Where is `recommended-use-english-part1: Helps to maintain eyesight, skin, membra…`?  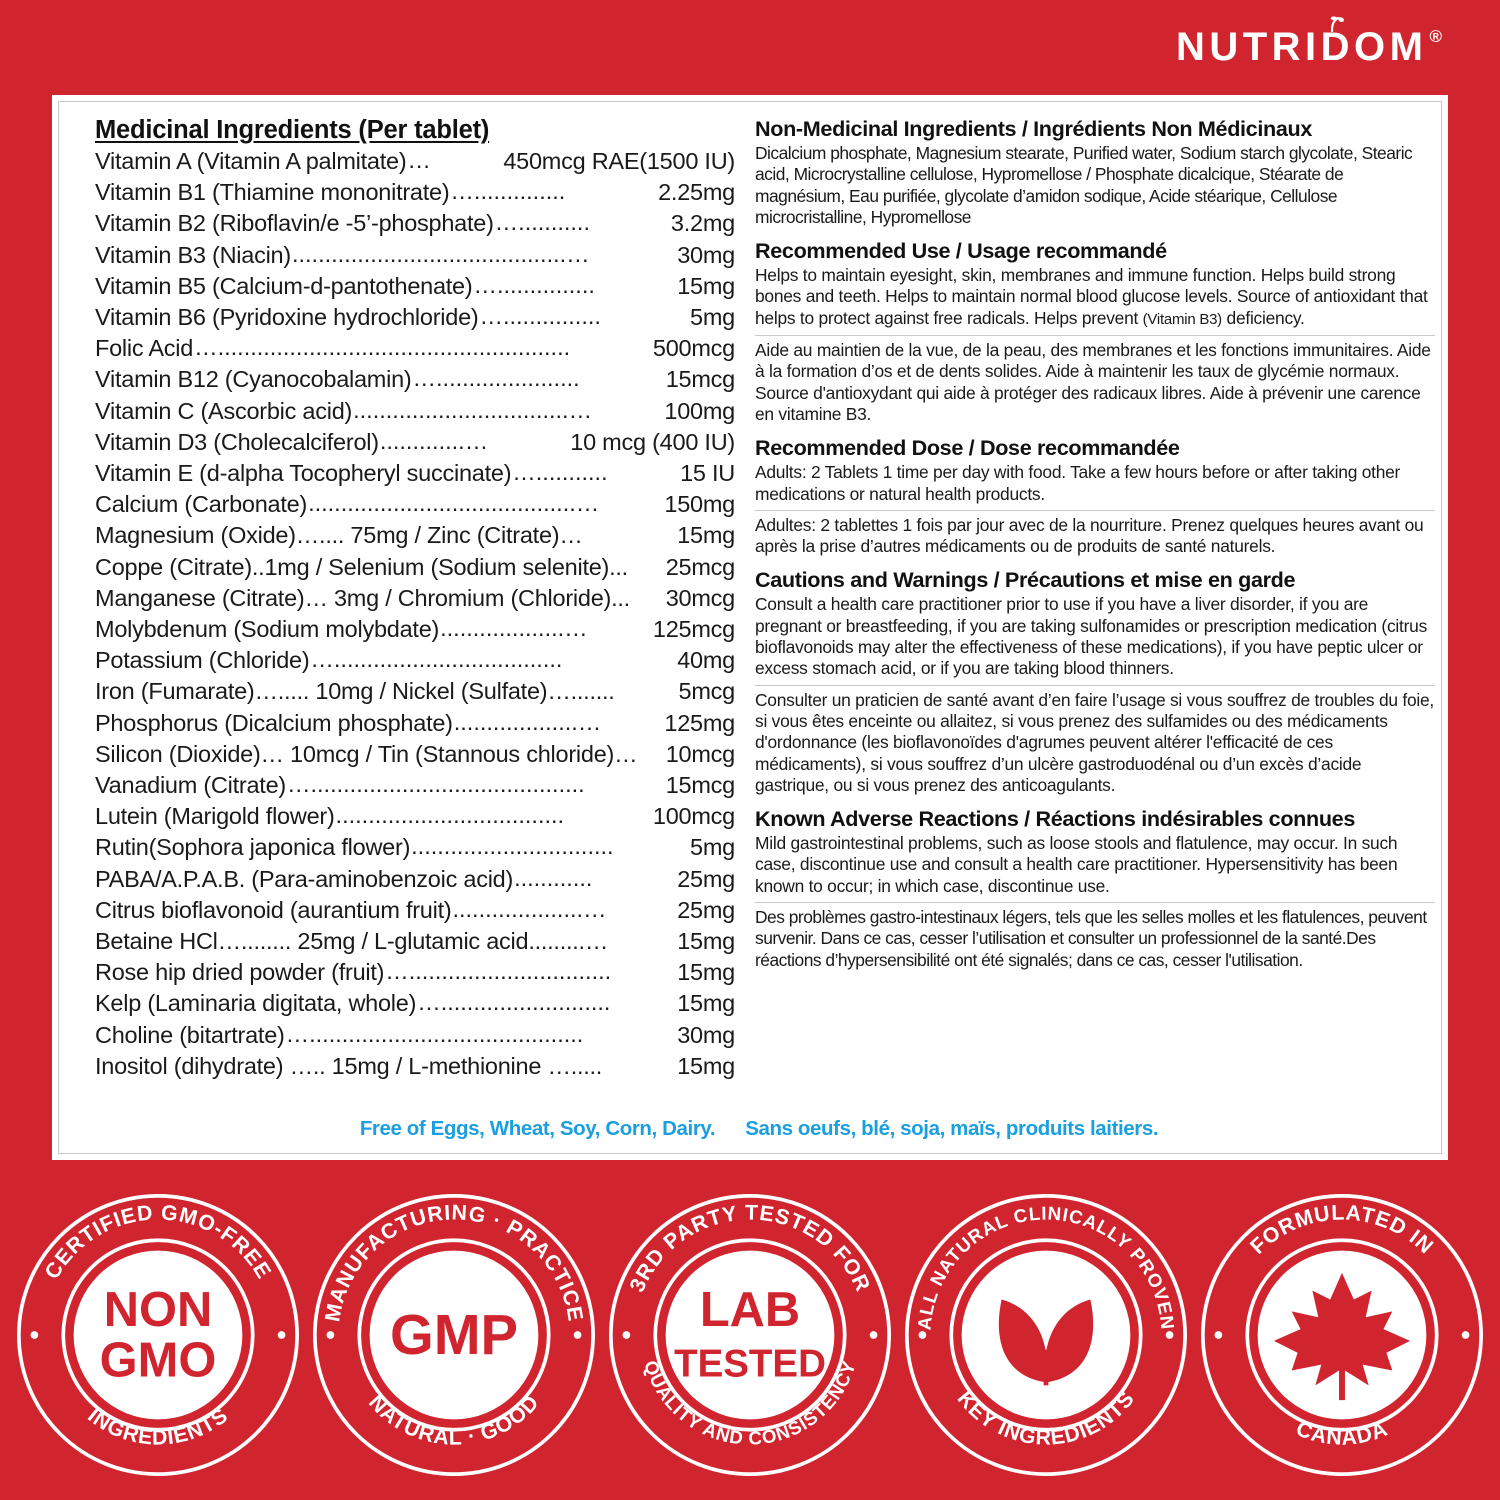 recommended-use-english-part1: Helps to maintain eyesight, skin, membra… is located at coordinates (1091, 296).